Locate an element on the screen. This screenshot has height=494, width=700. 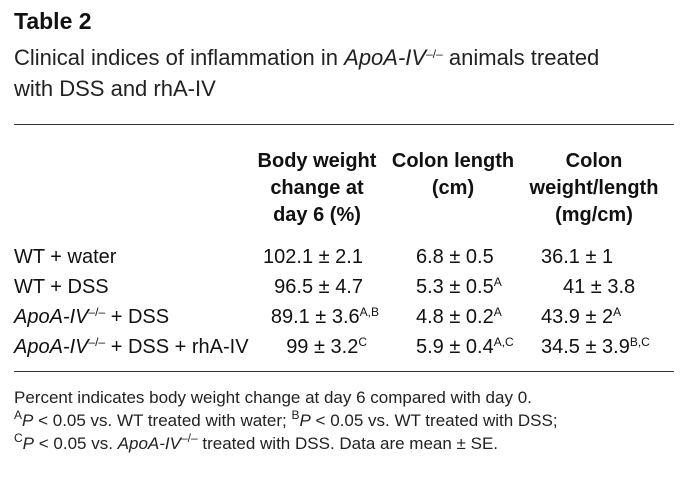
cell-sup: A,C is located at coordinates (503, 342).